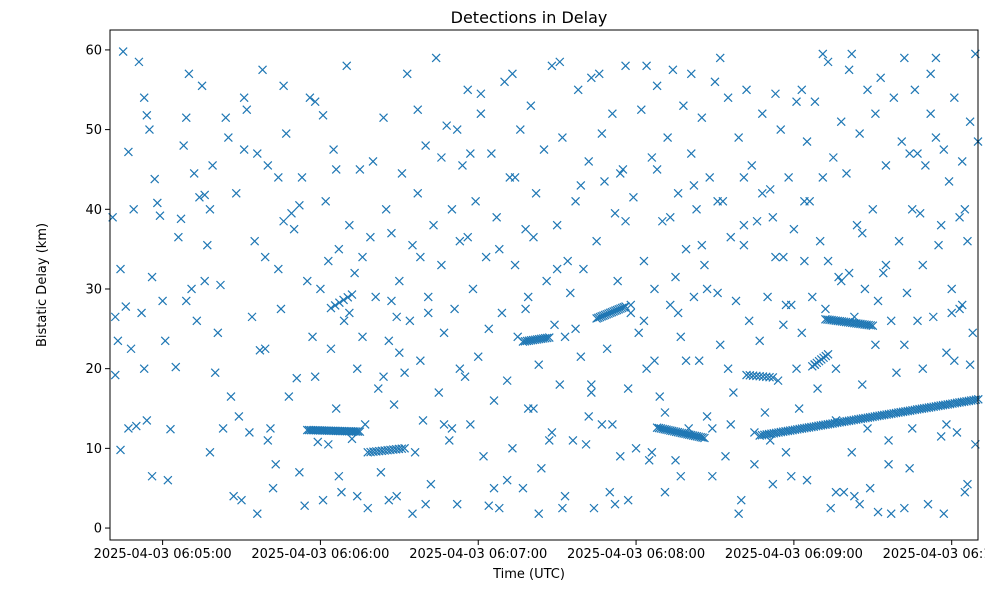  I want to click on y-tick-label: 20, so click(93, 369).